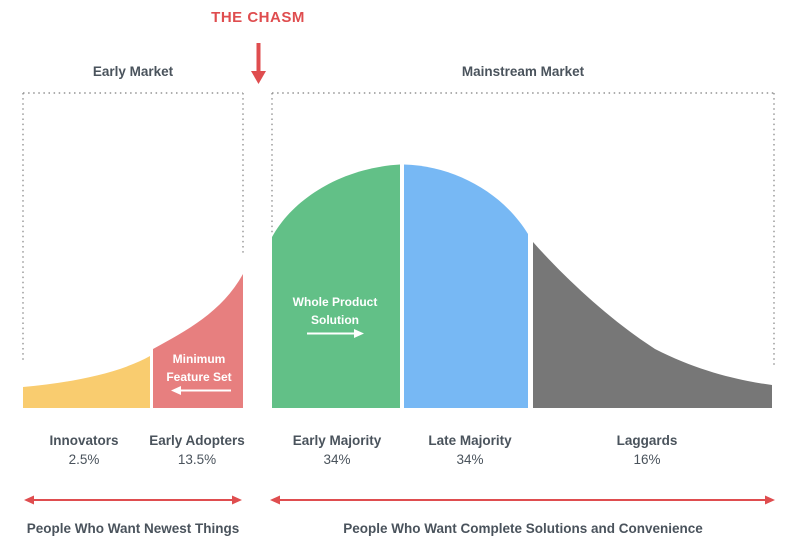 The height and width of the screenshot is (556, 800). Describe the element at coordinates (198, 368) in the screenshot. I see `minimum-feature-set-label: Minimum Feature Set` at that location.